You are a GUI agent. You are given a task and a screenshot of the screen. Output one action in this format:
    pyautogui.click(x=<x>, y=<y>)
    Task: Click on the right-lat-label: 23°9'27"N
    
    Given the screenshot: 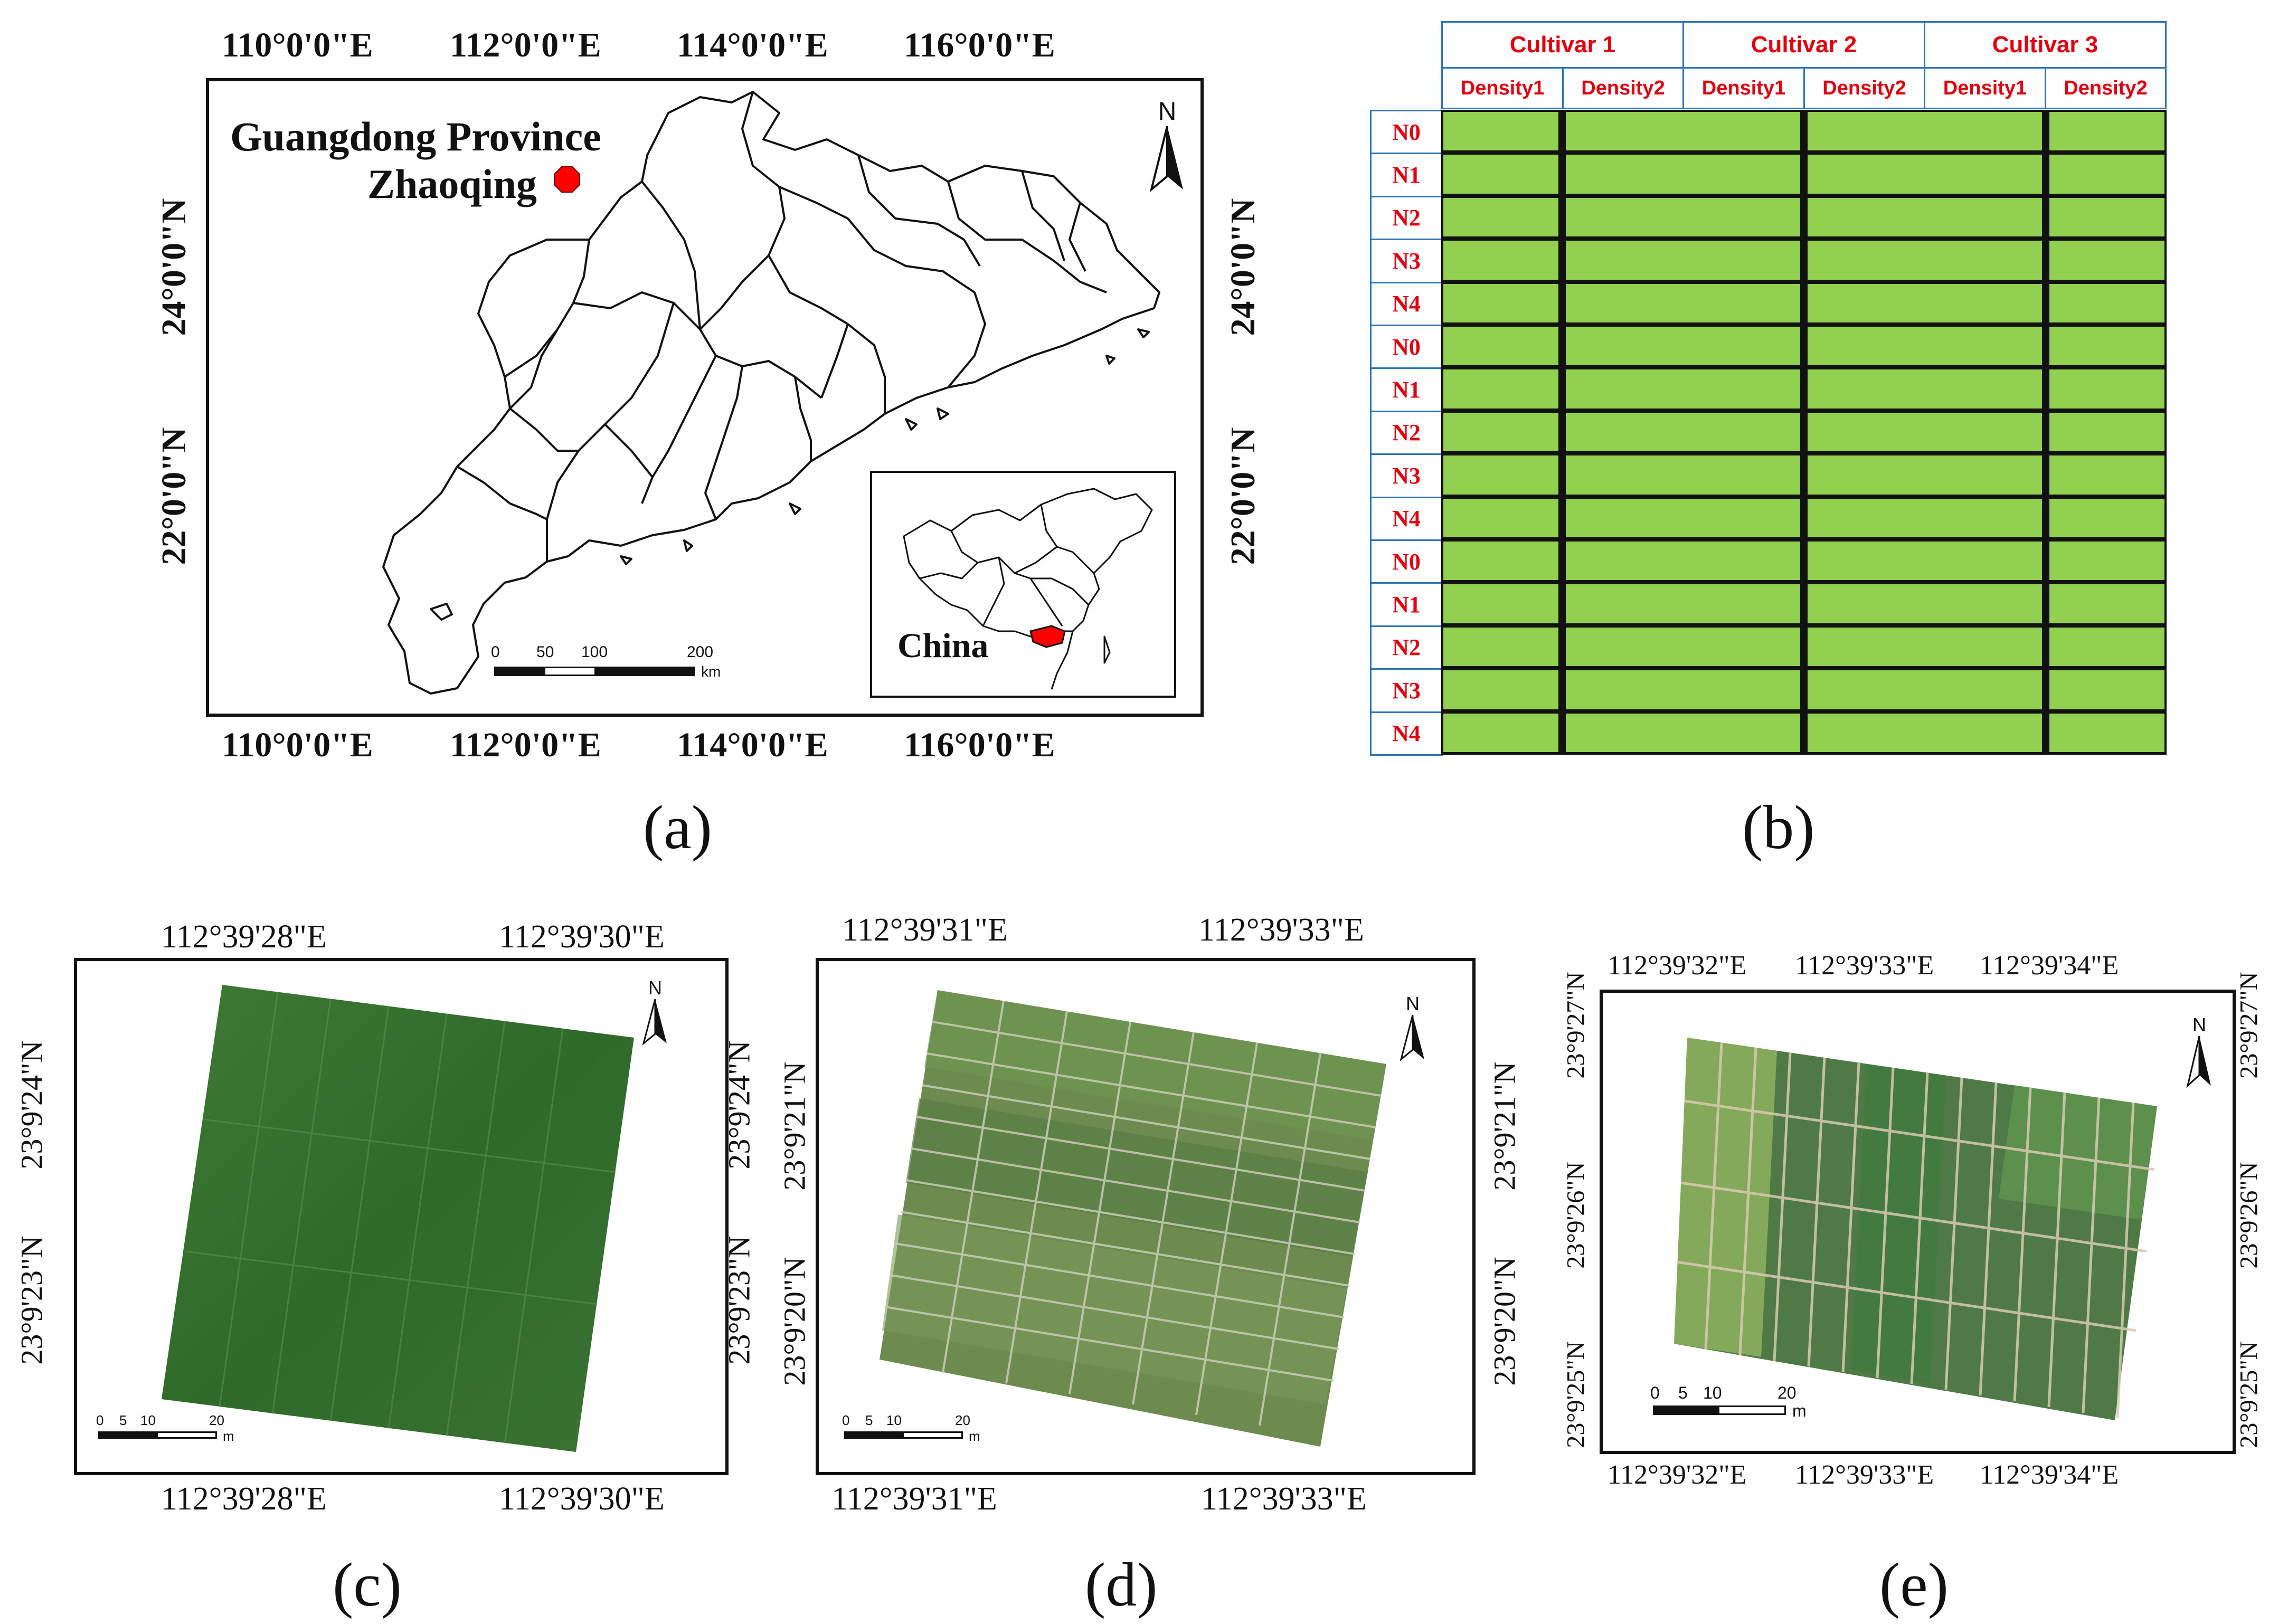 What is the action you would take?
    pyautogui.click(x=2249, y=1025)
    